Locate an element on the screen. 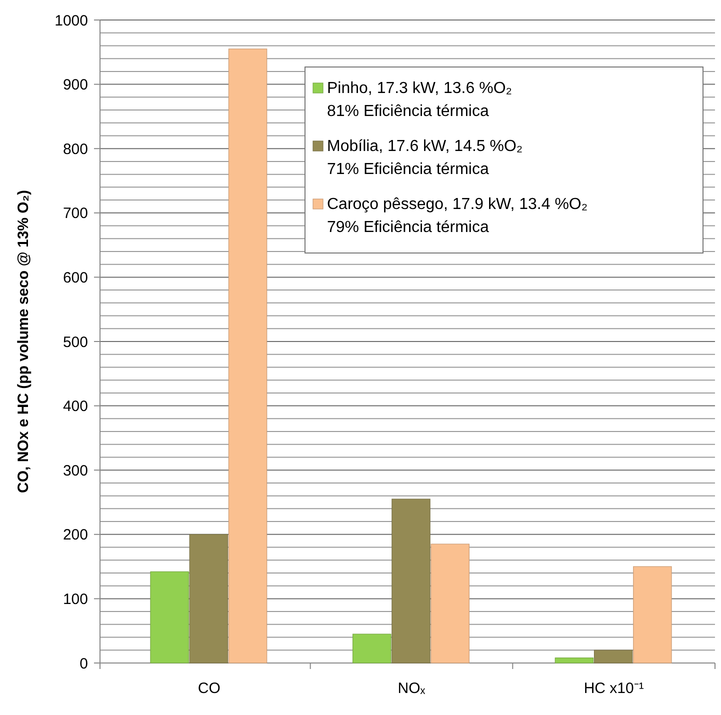  y-tick-label: 1000 is located at coordinates (71, 21).